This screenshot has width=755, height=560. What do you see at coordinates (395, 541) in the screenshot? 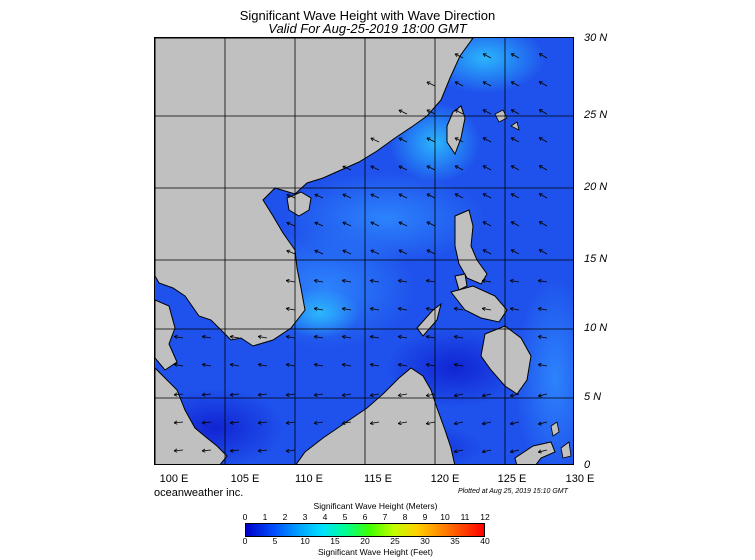
I see `feet-tick-label: 25` at bounding box center [395, 541].